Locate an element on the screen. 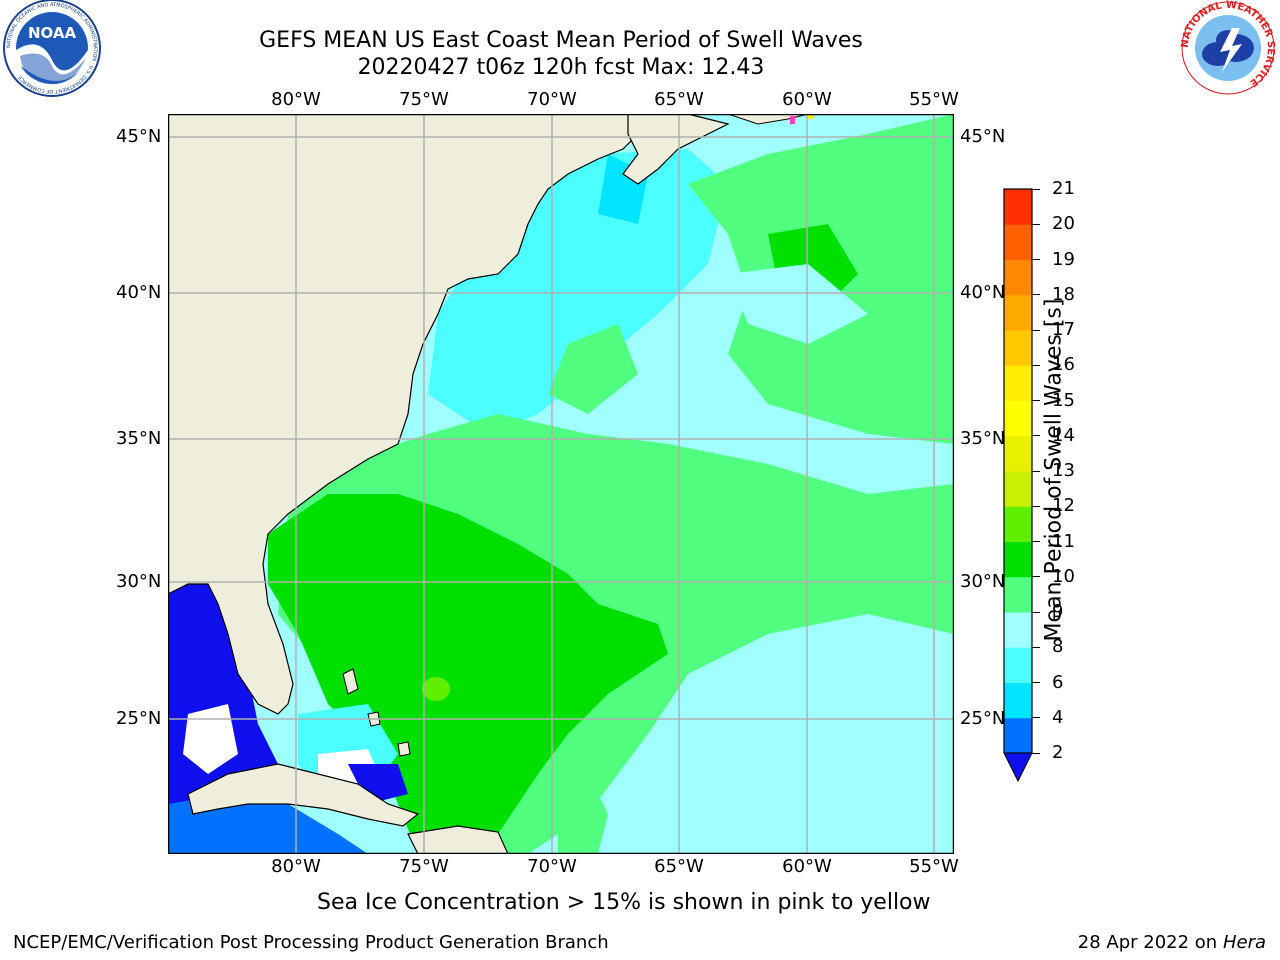  footer-date: 28 Apr 2022 on Hera is located at coordinates (1172, 942).